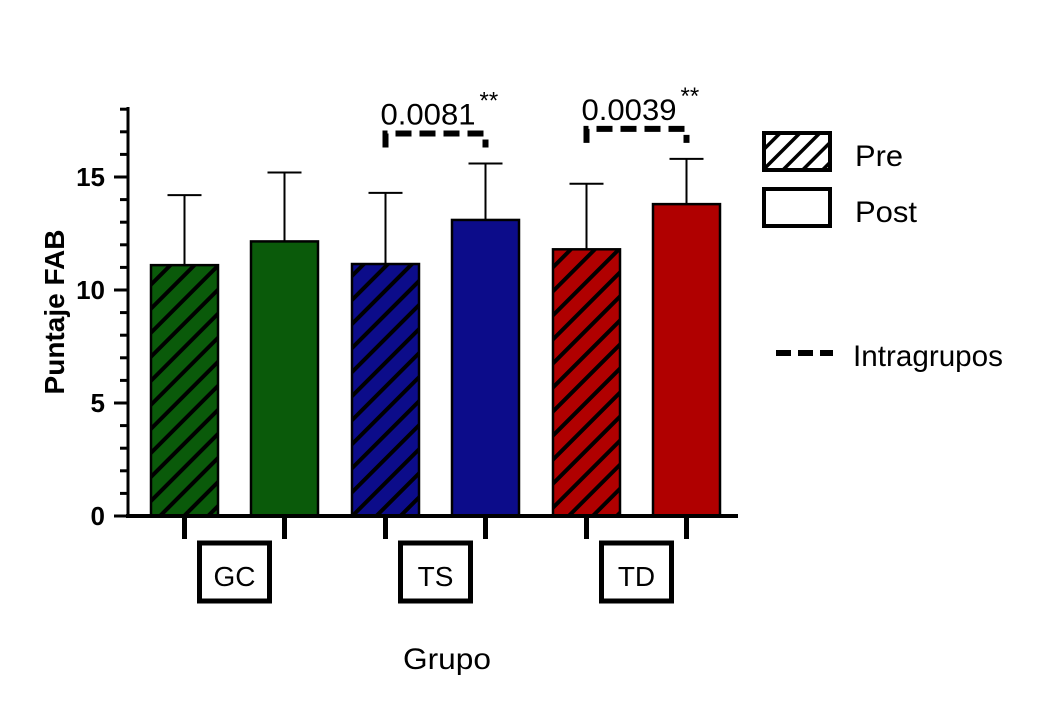 The height and width of the screenshot is (708, 1037). Describe the element at coordinates (447, 659) in the screenshot. I see `x-axis-title: Grupo` at that location.